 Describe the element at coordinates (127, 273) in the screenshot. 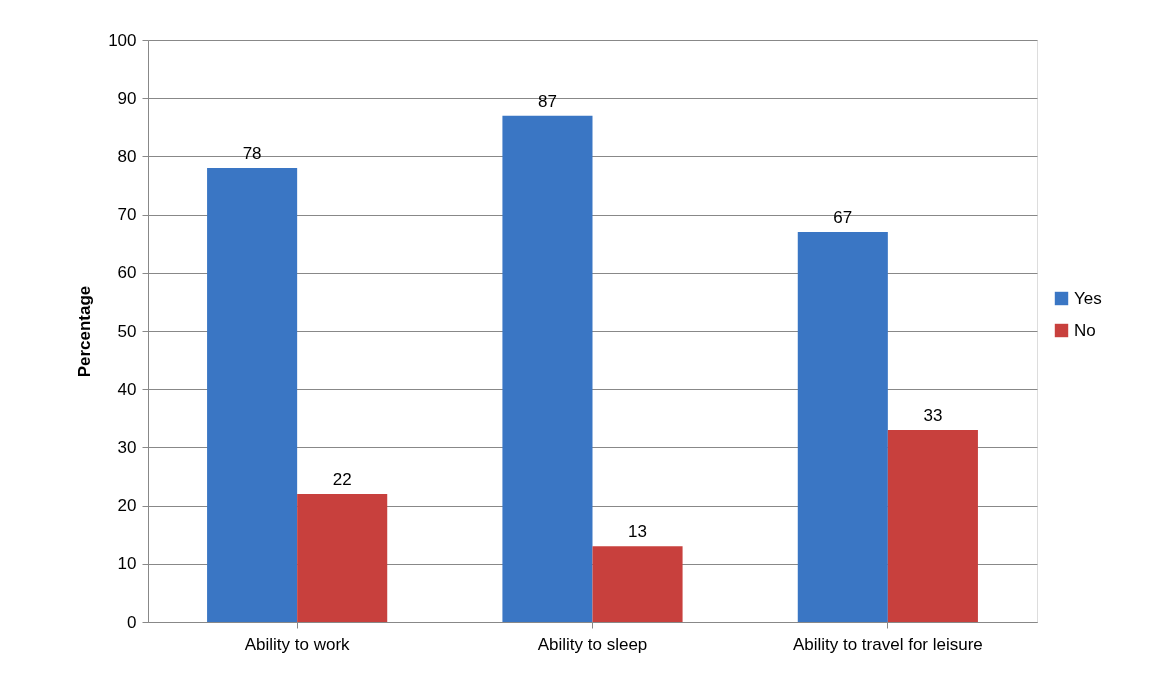

I see `y-tick-label: 60` at that location.